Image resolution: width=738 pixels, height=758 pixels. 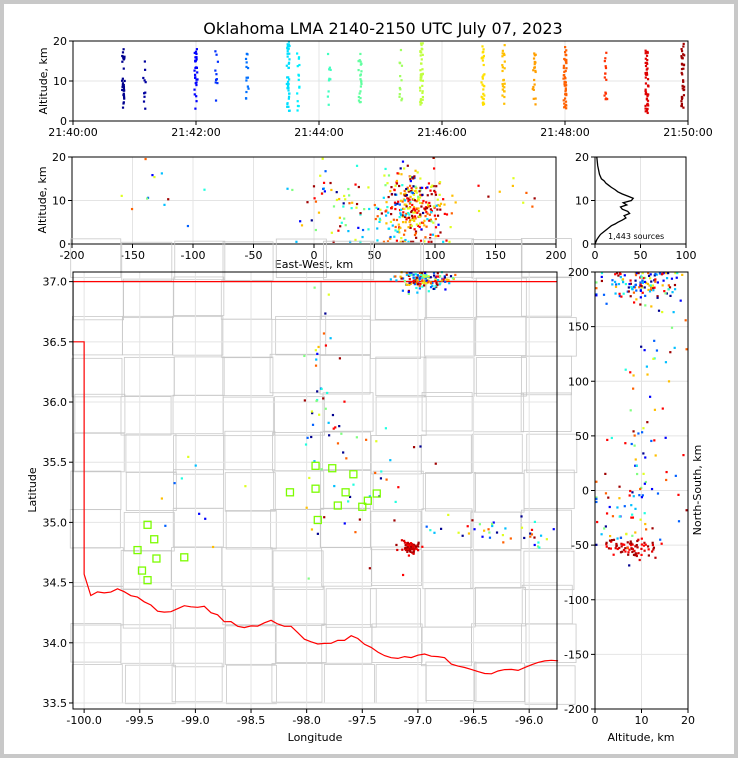 What do you see at coordinates (495, 255) in the screenshot?
I see `x-tick-label: 150` at bounding box center [495, 255].